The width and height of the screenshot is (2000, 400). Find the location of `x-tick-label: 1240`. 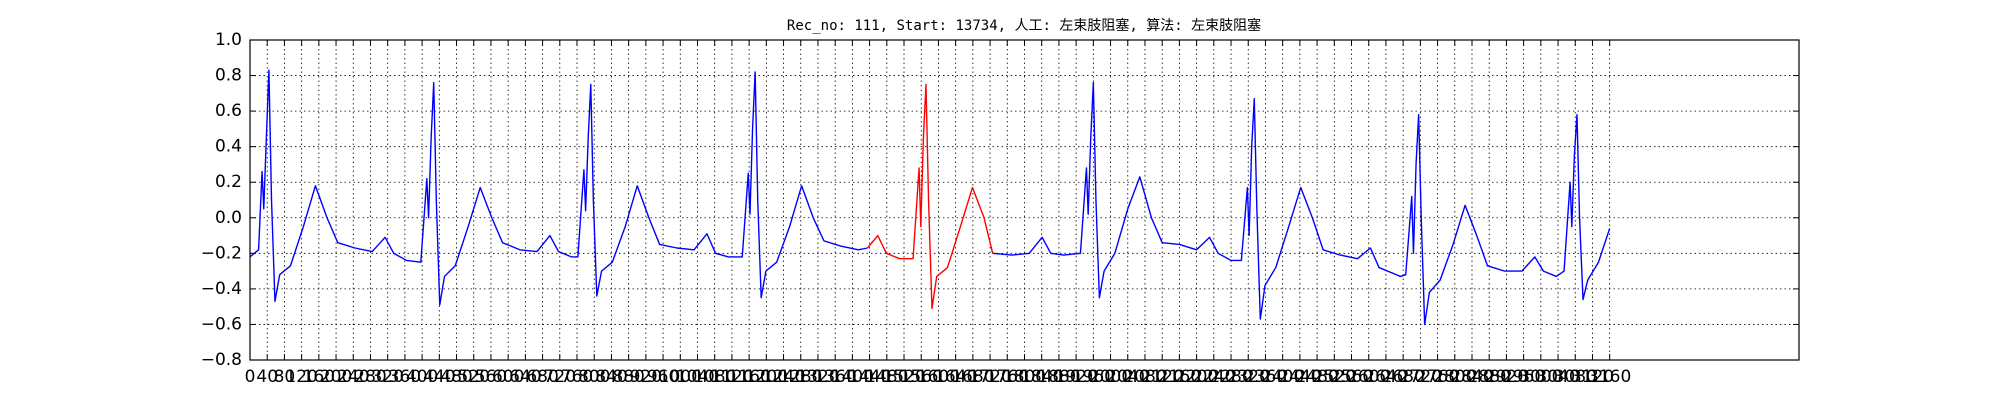

x-tick-label: 1240 is located at coordinates (783, 377).